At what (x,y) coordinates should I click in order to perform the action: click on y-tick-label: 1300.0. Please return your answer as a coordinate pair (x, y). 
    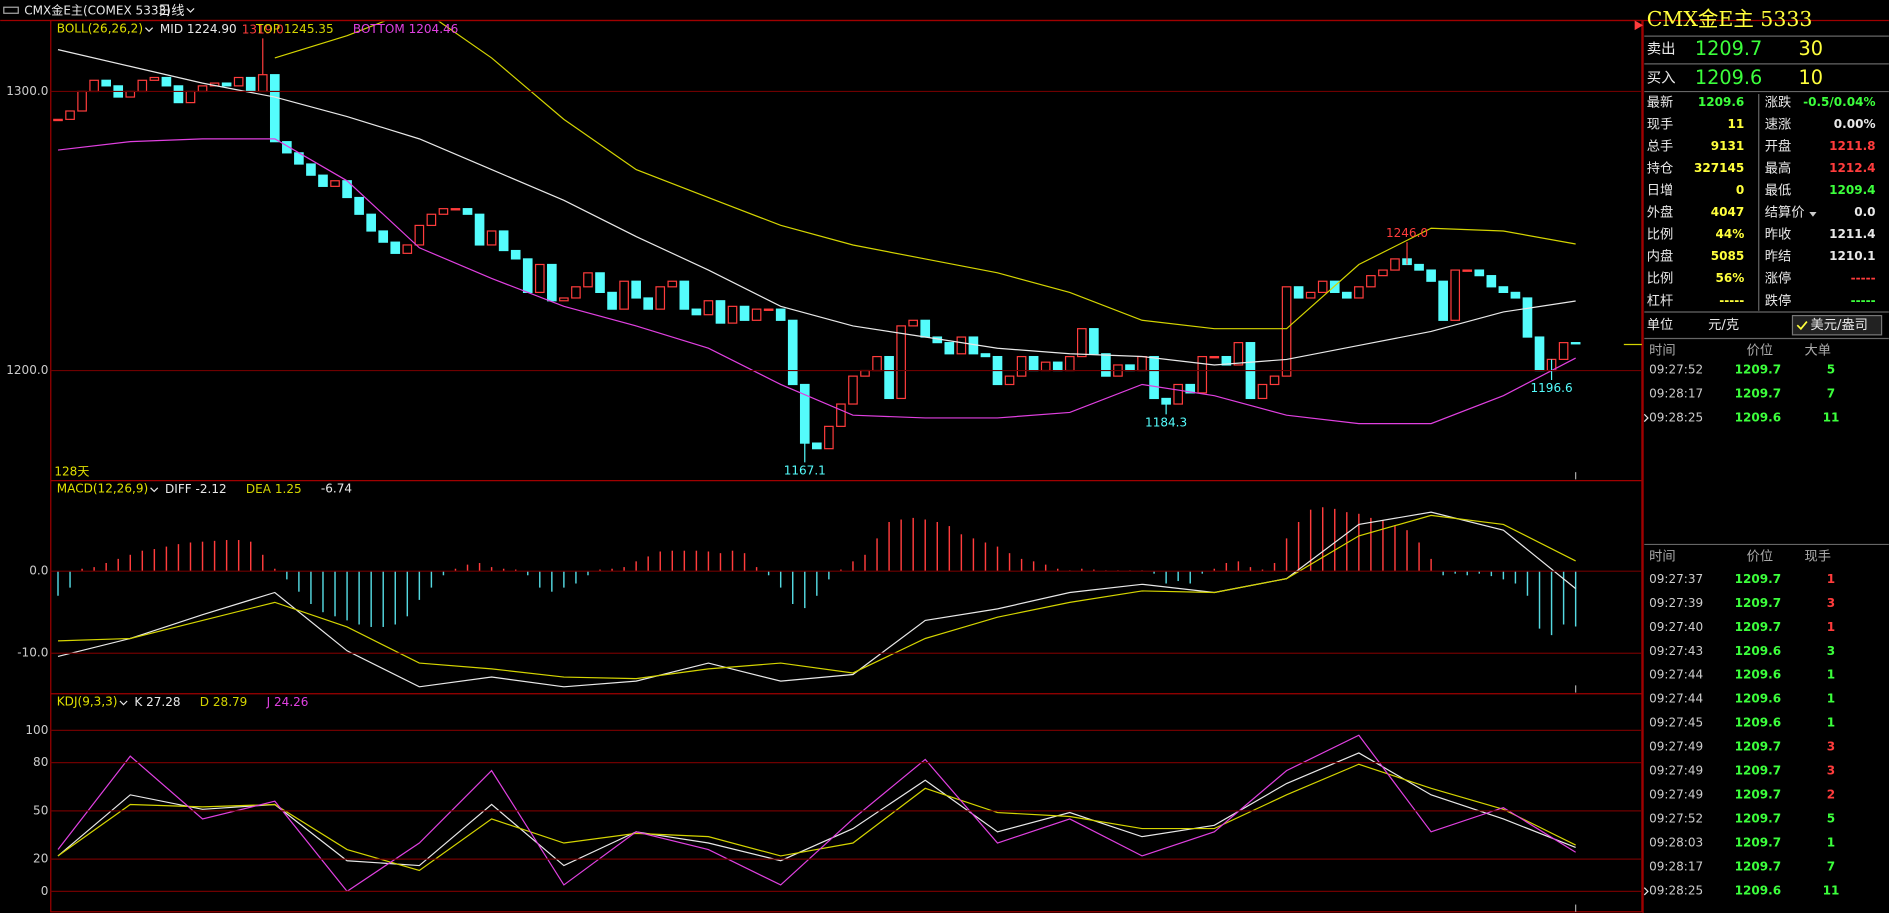
    Looking at the image, I should click on (27, 91).